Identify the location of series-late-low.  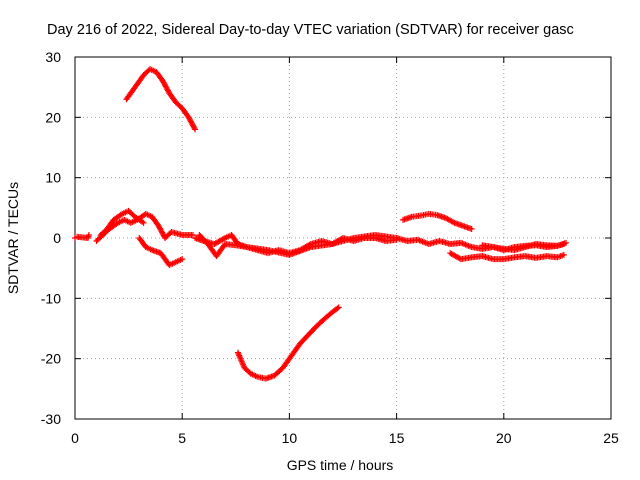
(507, 256).